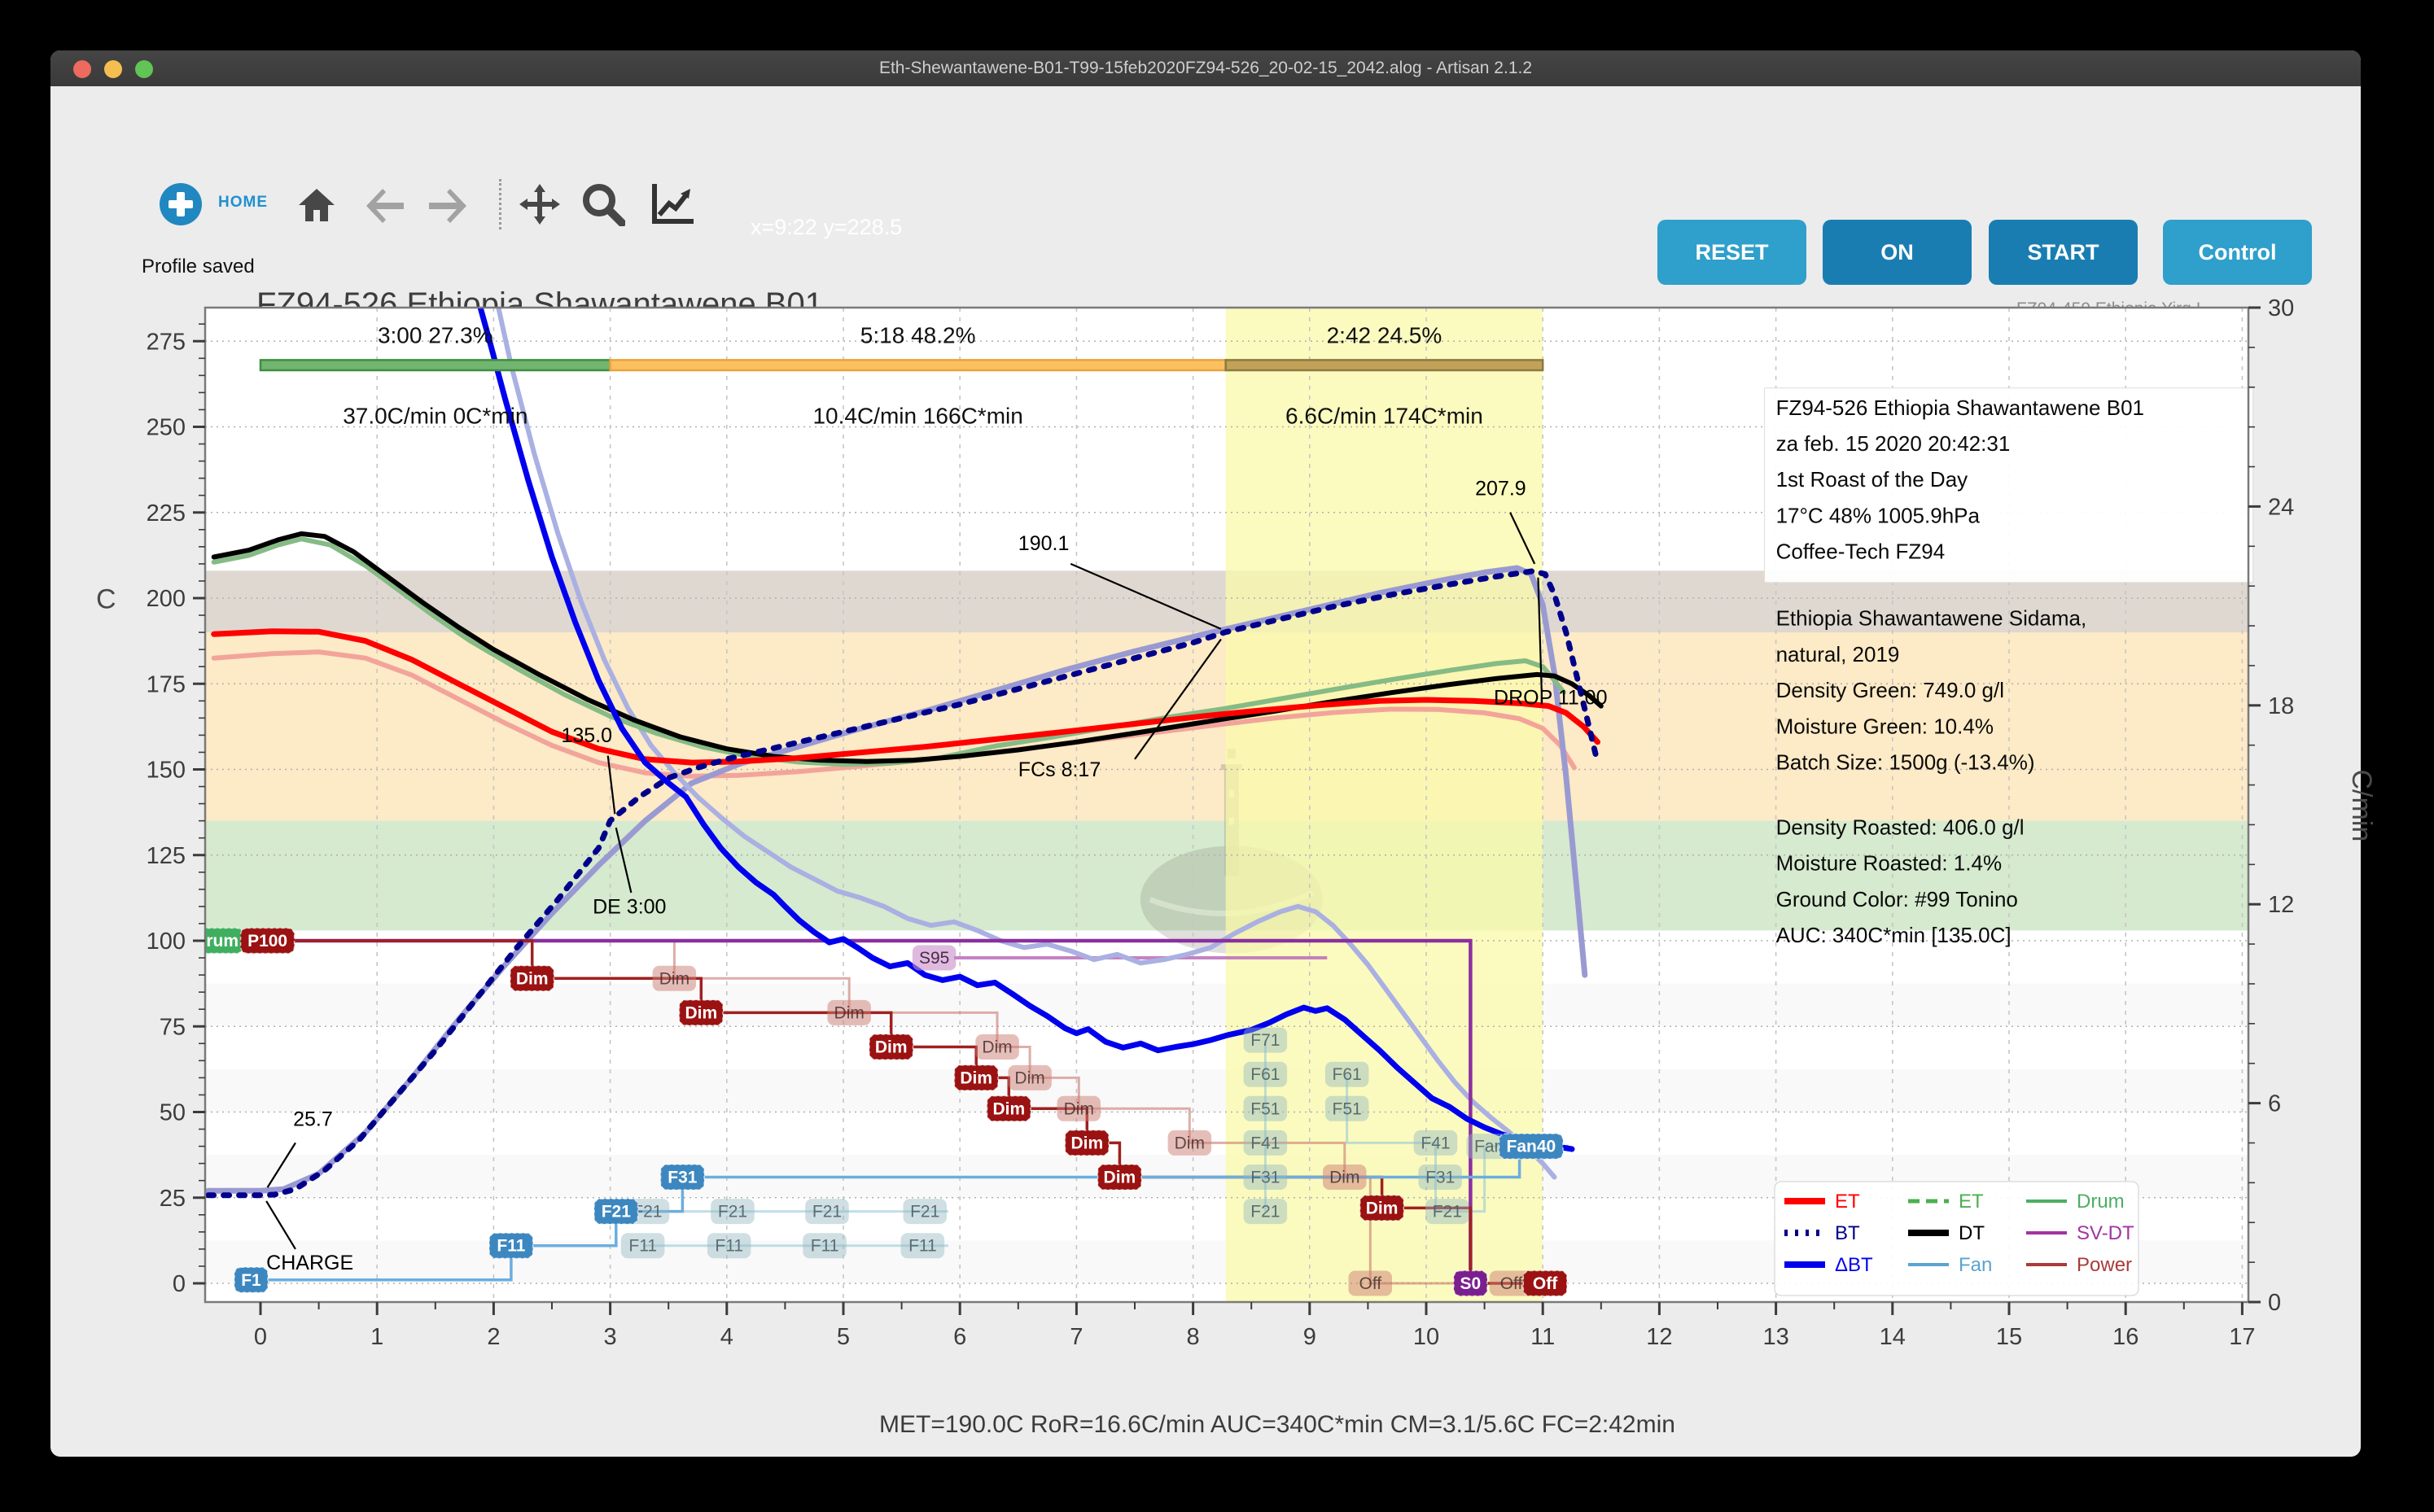 This screenshot has width=2434, height=1512. I want to click on toolbar-separator, so click(500, 204).